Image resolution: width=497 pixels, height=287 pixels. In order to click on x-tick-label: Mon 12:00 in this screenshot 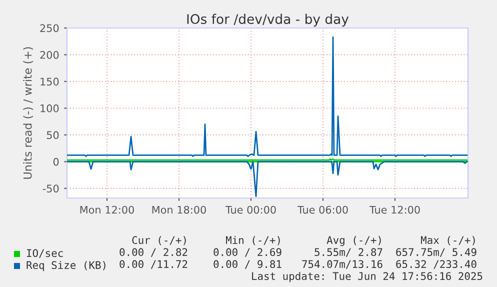, I will do `click(107, 210)`.